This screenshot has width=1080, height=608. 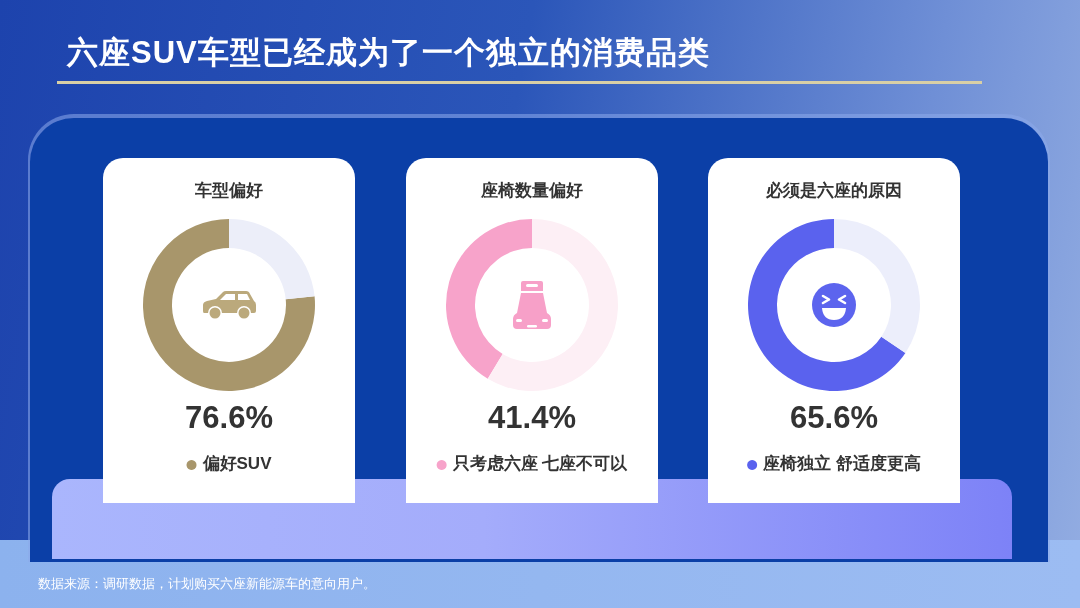 What do you see at coordinates (539, 463) in the screenshot?
I see `legend-label: 只考虑六座 七座不可以` at bounding box center [539, 463].